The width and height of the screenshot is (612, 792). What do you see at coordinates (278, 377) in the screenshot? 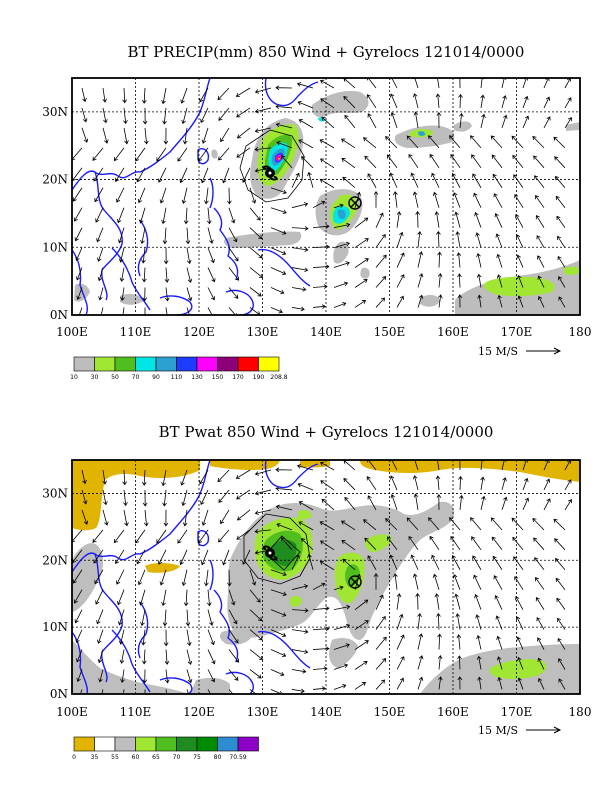
I see `colorbar-label: 208.8` at bounding box center [278, 377].